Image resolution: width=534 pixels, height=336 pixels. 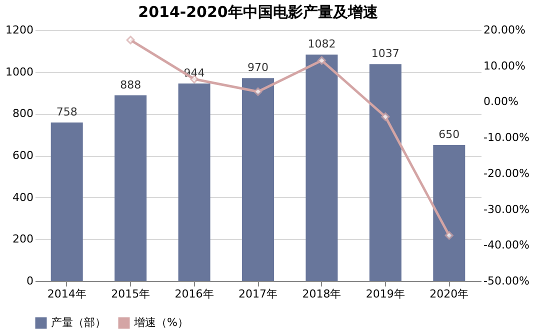 I want to click on y2-tick-label: -40.00%, so click(x=507, y=245).